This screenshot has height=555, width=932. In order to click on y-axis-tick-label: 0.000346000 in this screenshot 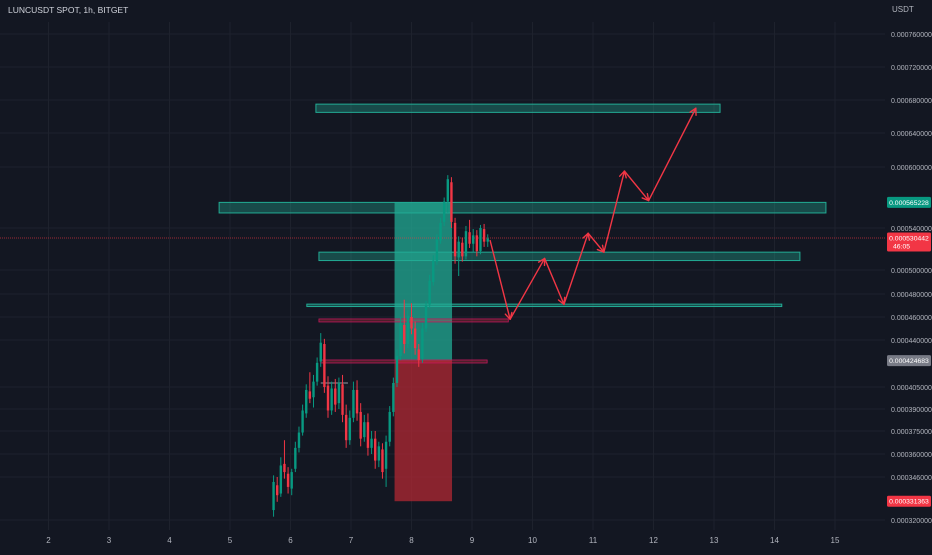, I will do `click(911, 478)`.